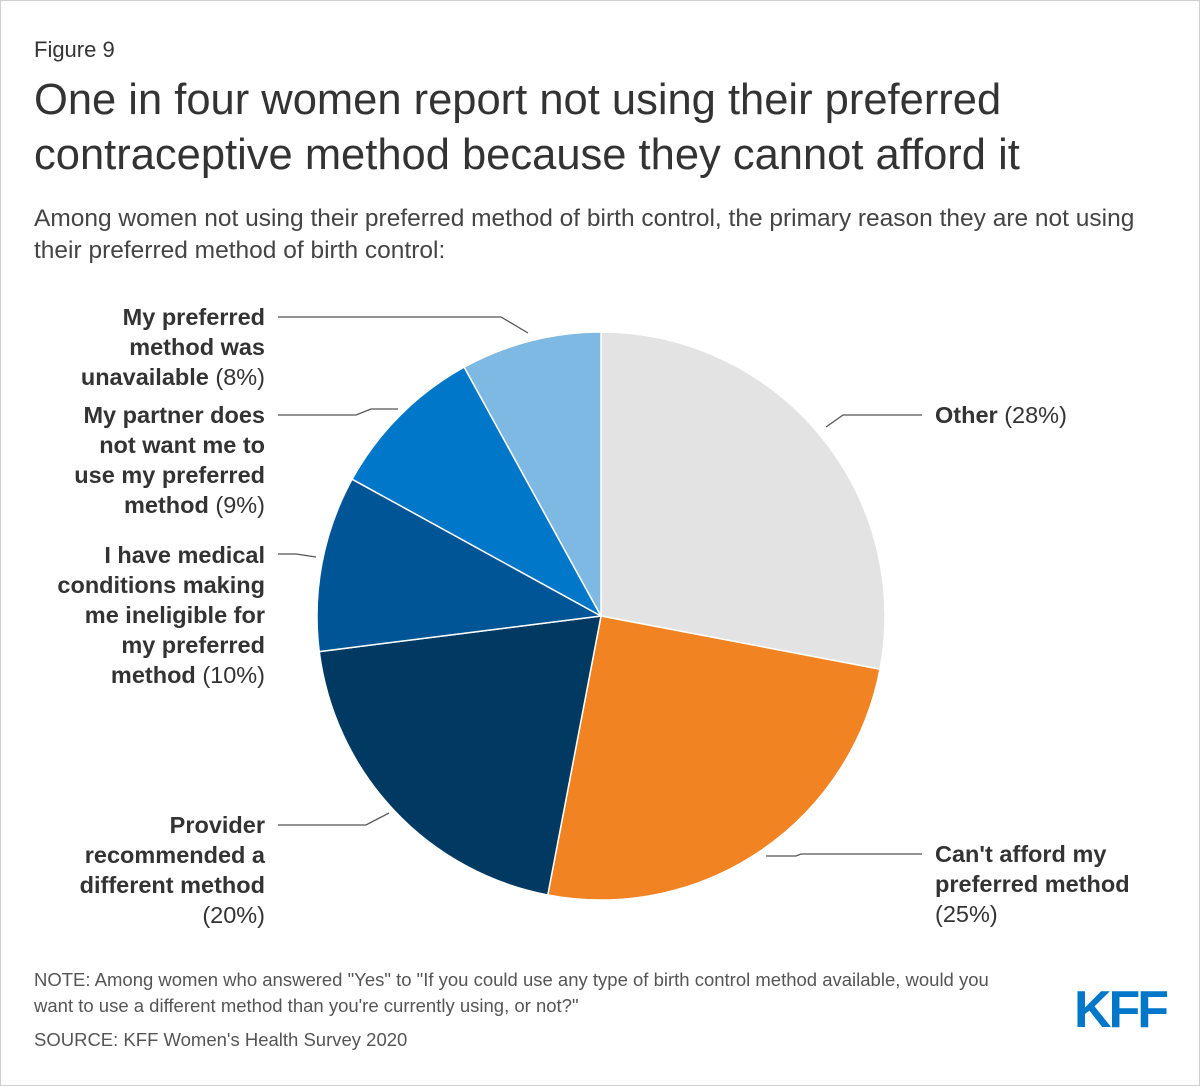 This screenshot has height=1086, width=1200. I want to click on chart-source: SOURCE: KFF Women's Health Survey 2020, so click(221, 1039).